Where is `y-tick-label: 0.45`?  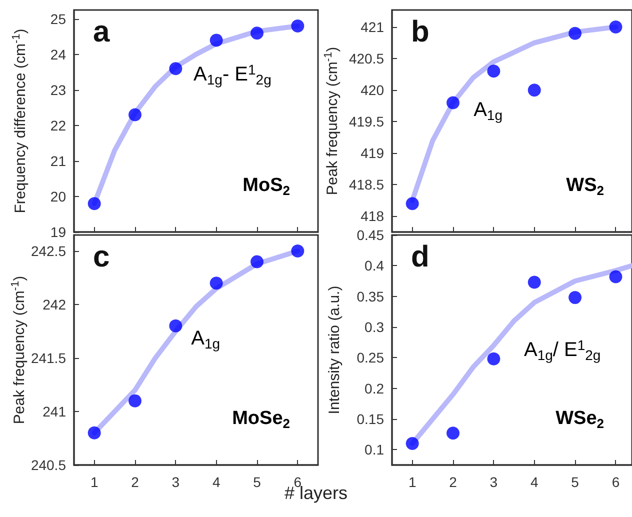 y-tick-label: 0.45 is located at coordinates (370, 235).